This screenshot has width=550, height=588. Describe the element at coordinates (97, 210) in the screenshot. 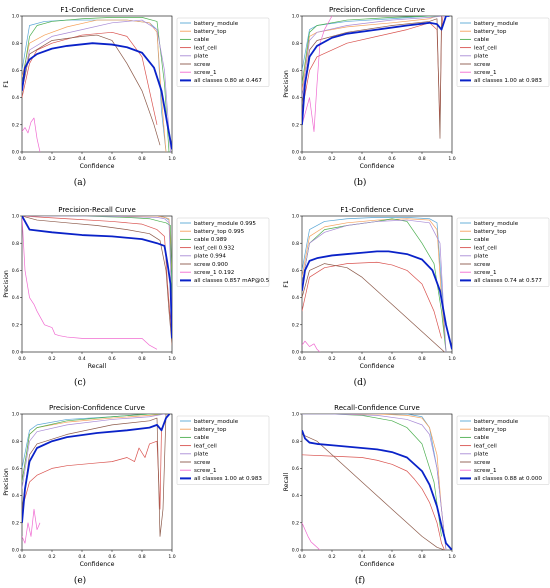

I see `chart-title: Precision-Recall Curve` at that location.